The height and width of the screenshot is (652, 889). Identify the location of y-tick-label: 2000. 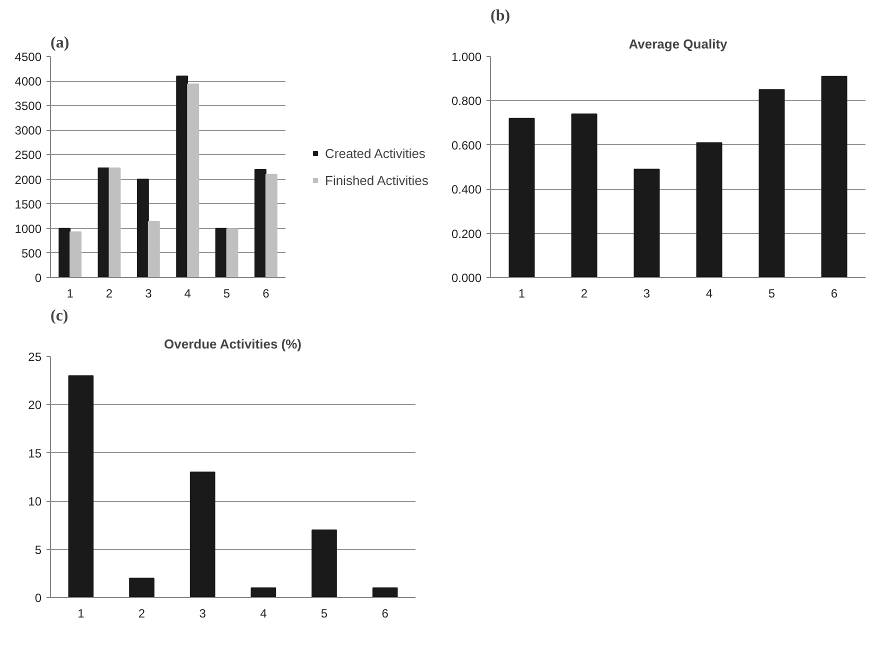
(28, 179).